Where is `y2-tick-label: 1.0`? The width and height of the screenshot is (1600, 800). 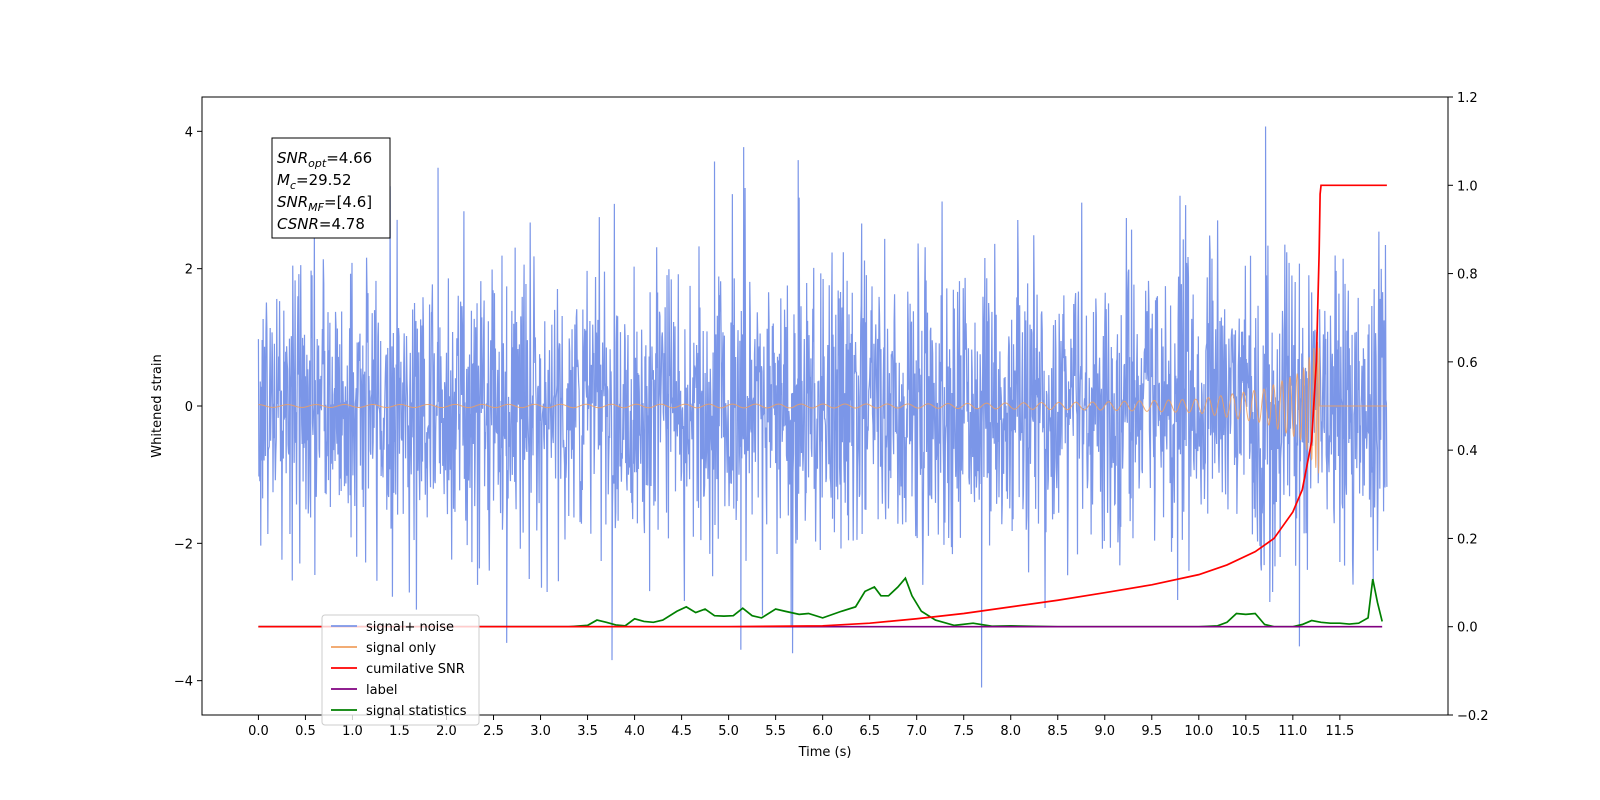
y2-tick-label: 1.0 is located at coordinates (1467, 186).